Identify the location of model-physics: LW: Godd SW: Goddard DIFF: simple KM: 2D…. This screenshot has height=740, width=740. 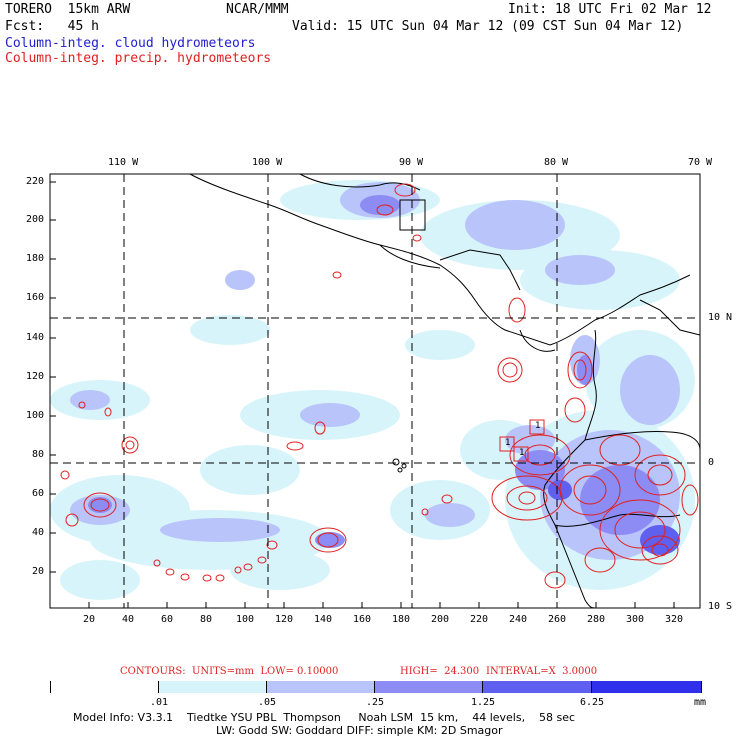
(359, 730).